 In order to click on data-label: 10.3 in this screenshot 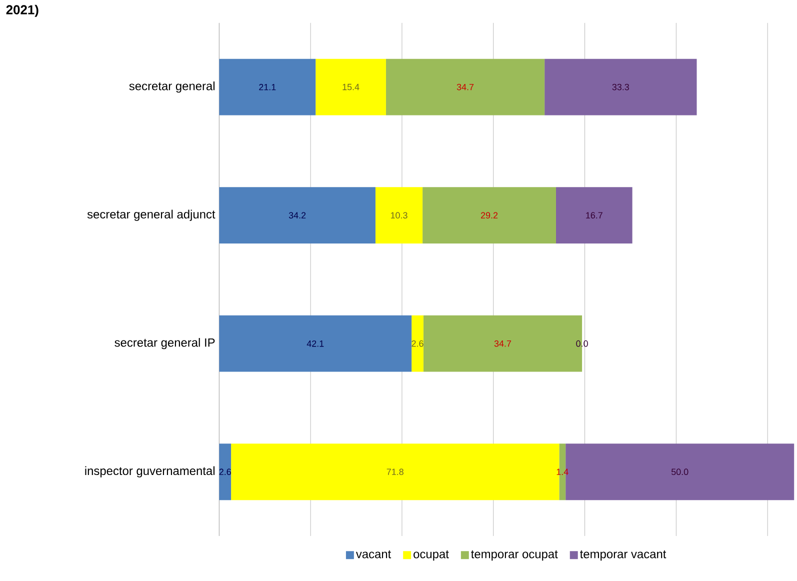, I will do `click(399, 215)`.